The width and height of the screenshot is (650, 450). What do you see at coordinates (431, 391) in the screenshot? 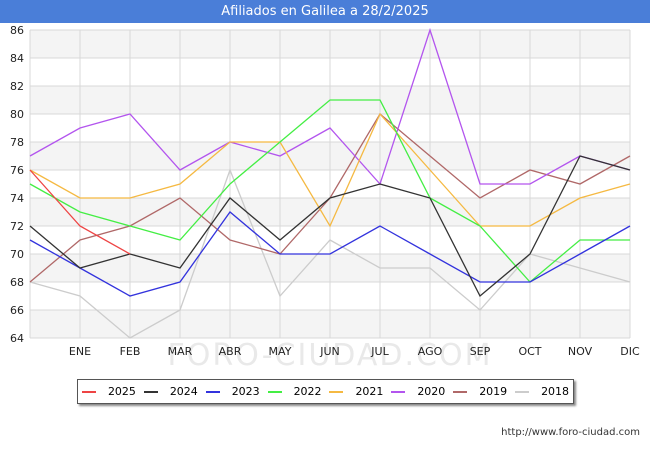
I see `legend-label: 2020` at bounding box center [431, 391].